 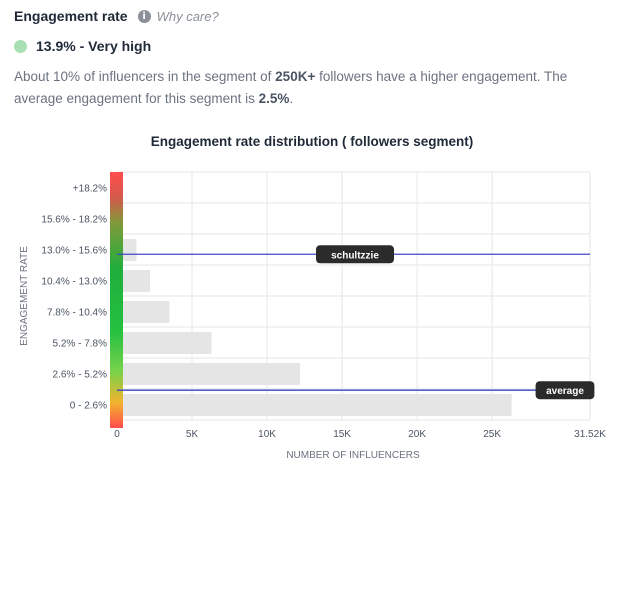 I want to click on y-tick-label: 7.8% - 10.4%, so click(x=77, y=313).